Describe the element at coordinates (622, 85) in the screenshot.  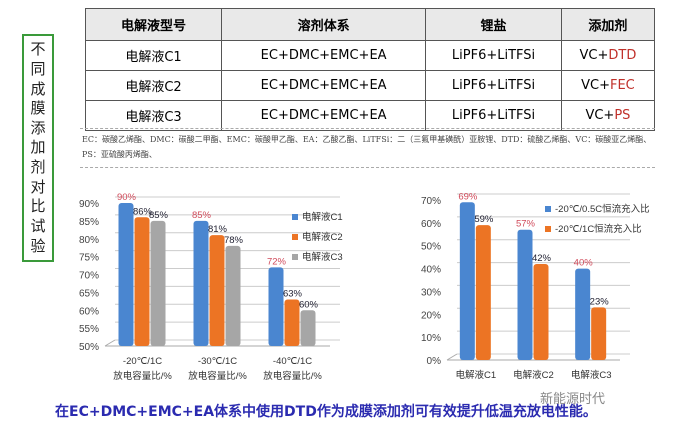
I see `additive-key: FEC` at that location.